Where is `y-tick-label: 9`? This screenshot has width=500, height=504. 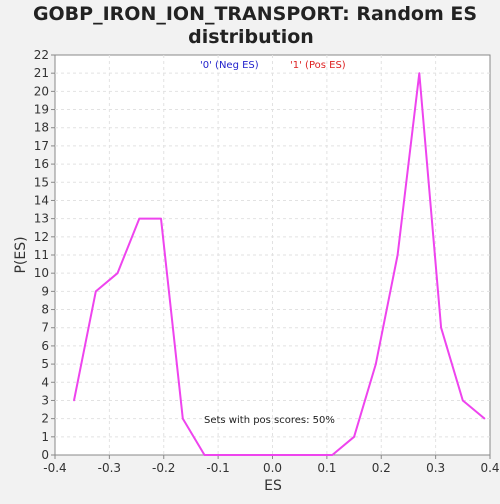
y-tick-label: 9 is located at coordinates (45, 291).